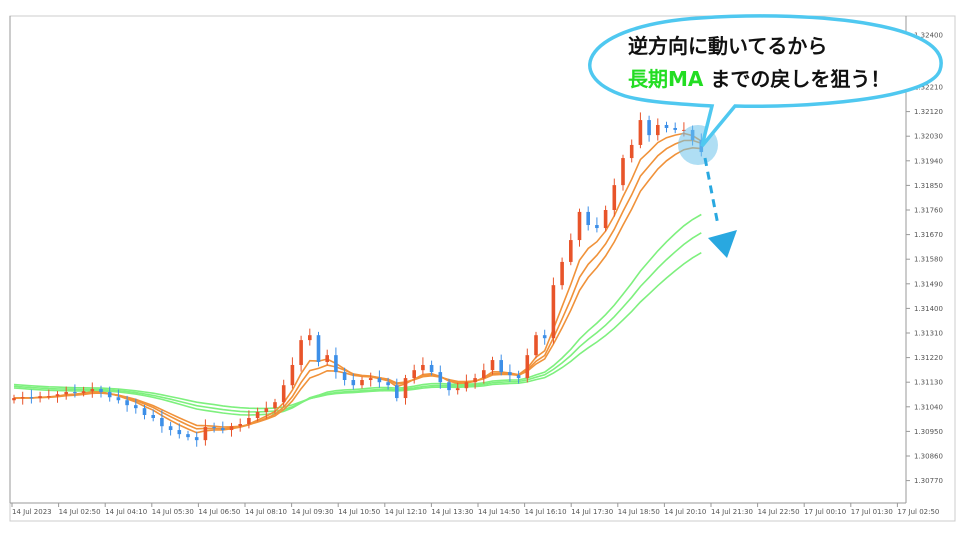 The height and width of the screenshot is (540, 960). I want to click on y-tick-label: 1.31940, so click(928, 161).